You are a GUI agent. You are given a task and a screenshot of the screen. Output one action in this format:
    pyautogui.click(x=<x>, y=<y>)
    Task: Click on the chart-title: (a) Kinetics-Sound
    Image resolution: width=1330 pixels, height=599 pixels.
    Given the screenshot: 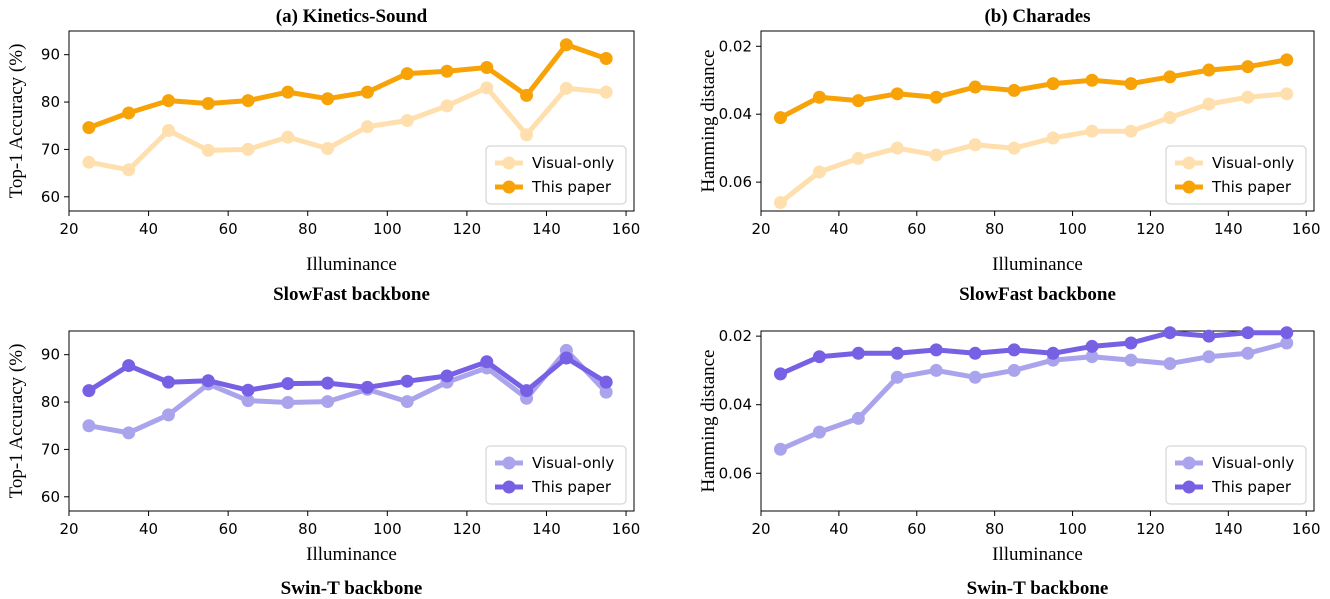 What is the action you would take?
    pyautogui.click(x=352, y=16)
    